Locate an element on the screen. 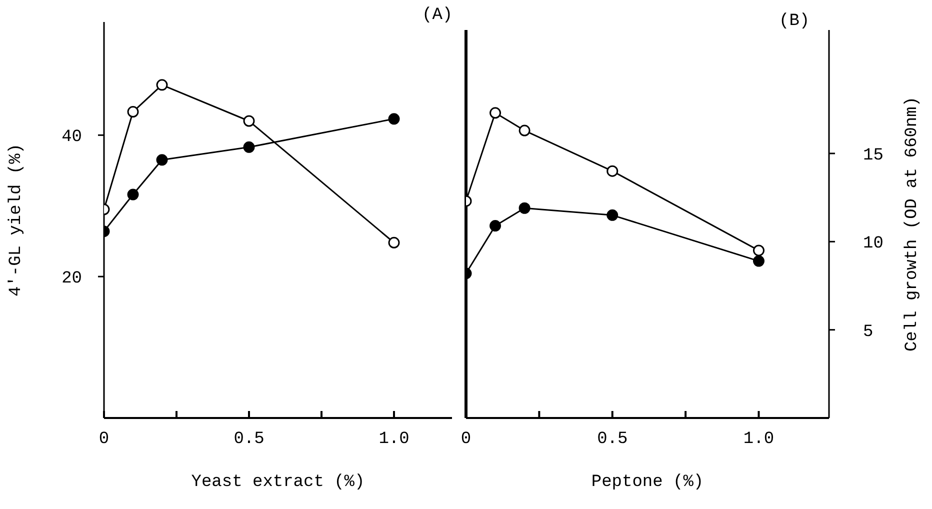 Image resolution: width=932 pixels, height=509 pixels. y-tick-label: 40 is located at coordinates (72, 138).